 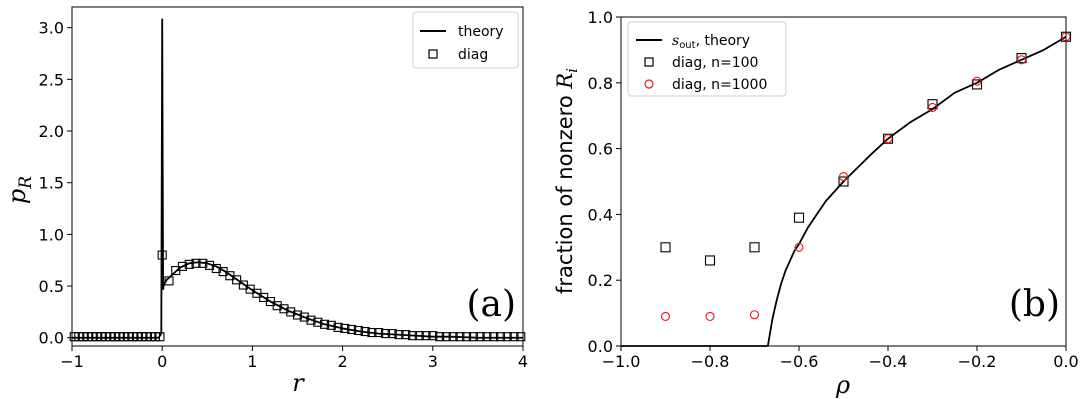 I want to click on b-y-tick-label: 0.4, so click(x=600, y=214).